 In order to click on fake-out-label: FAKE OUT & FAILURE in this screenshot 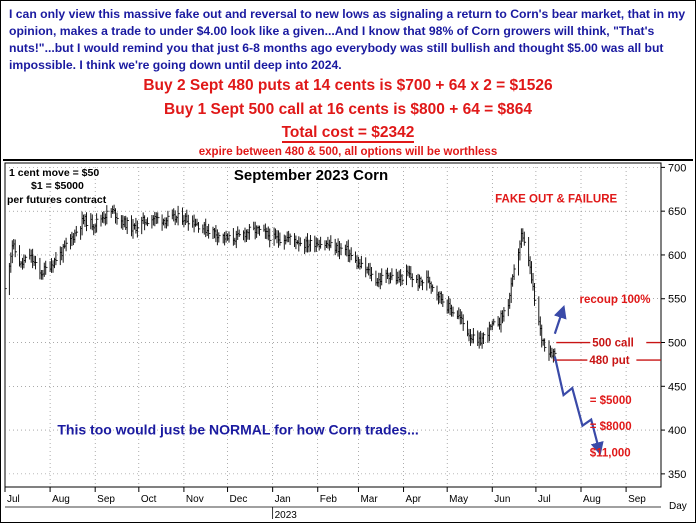, I will do `click(556, 199)`.